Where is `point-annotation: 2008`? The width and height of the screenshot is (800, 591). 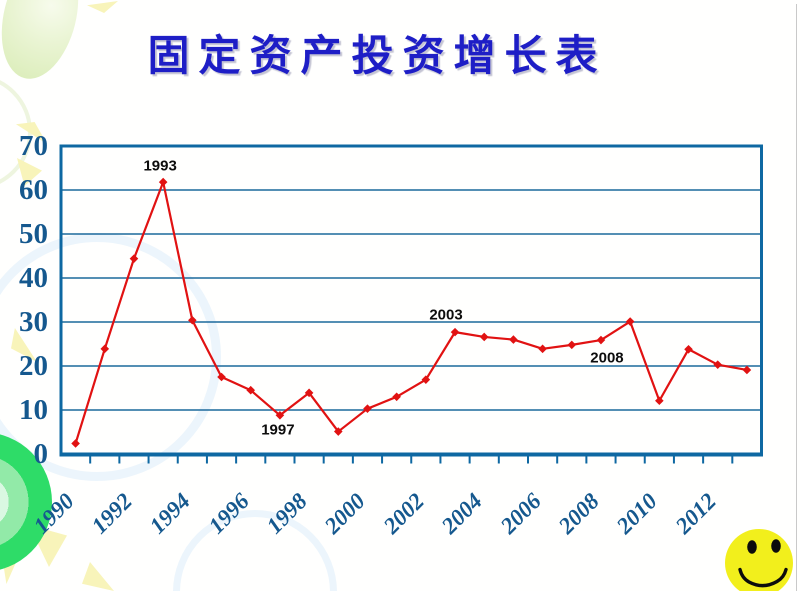
point-annotation: 2008 is located at coordinates (607, 358).